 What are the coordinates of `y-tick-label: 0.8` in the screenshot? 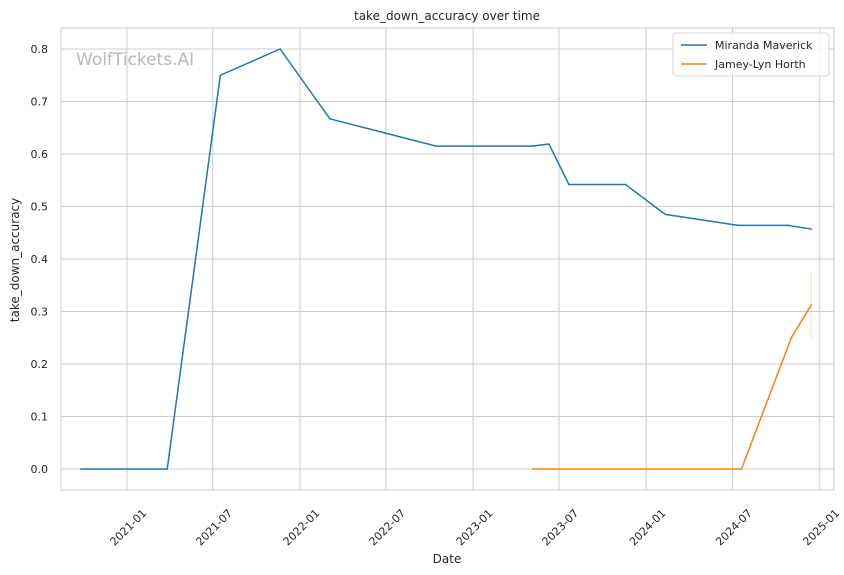 It's located at (40, 49).